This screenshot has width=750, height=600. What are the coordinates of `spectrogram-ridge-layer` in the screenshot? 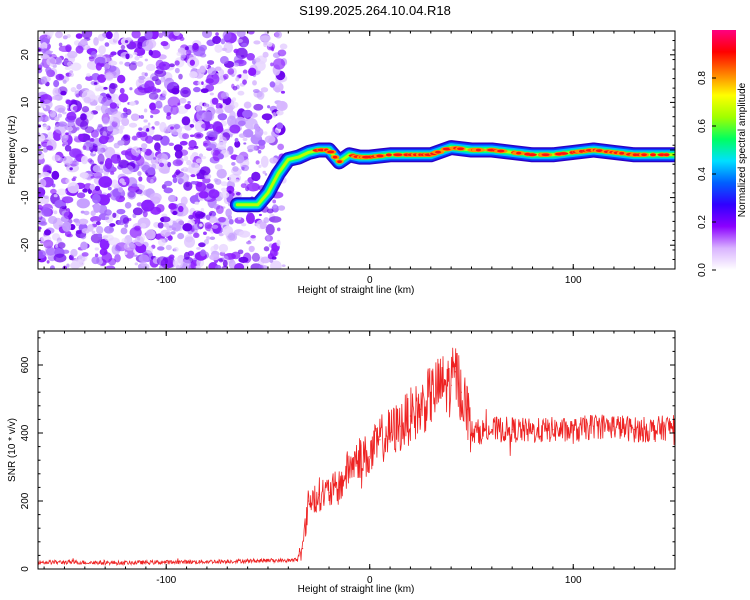 It's located at (452, 176).